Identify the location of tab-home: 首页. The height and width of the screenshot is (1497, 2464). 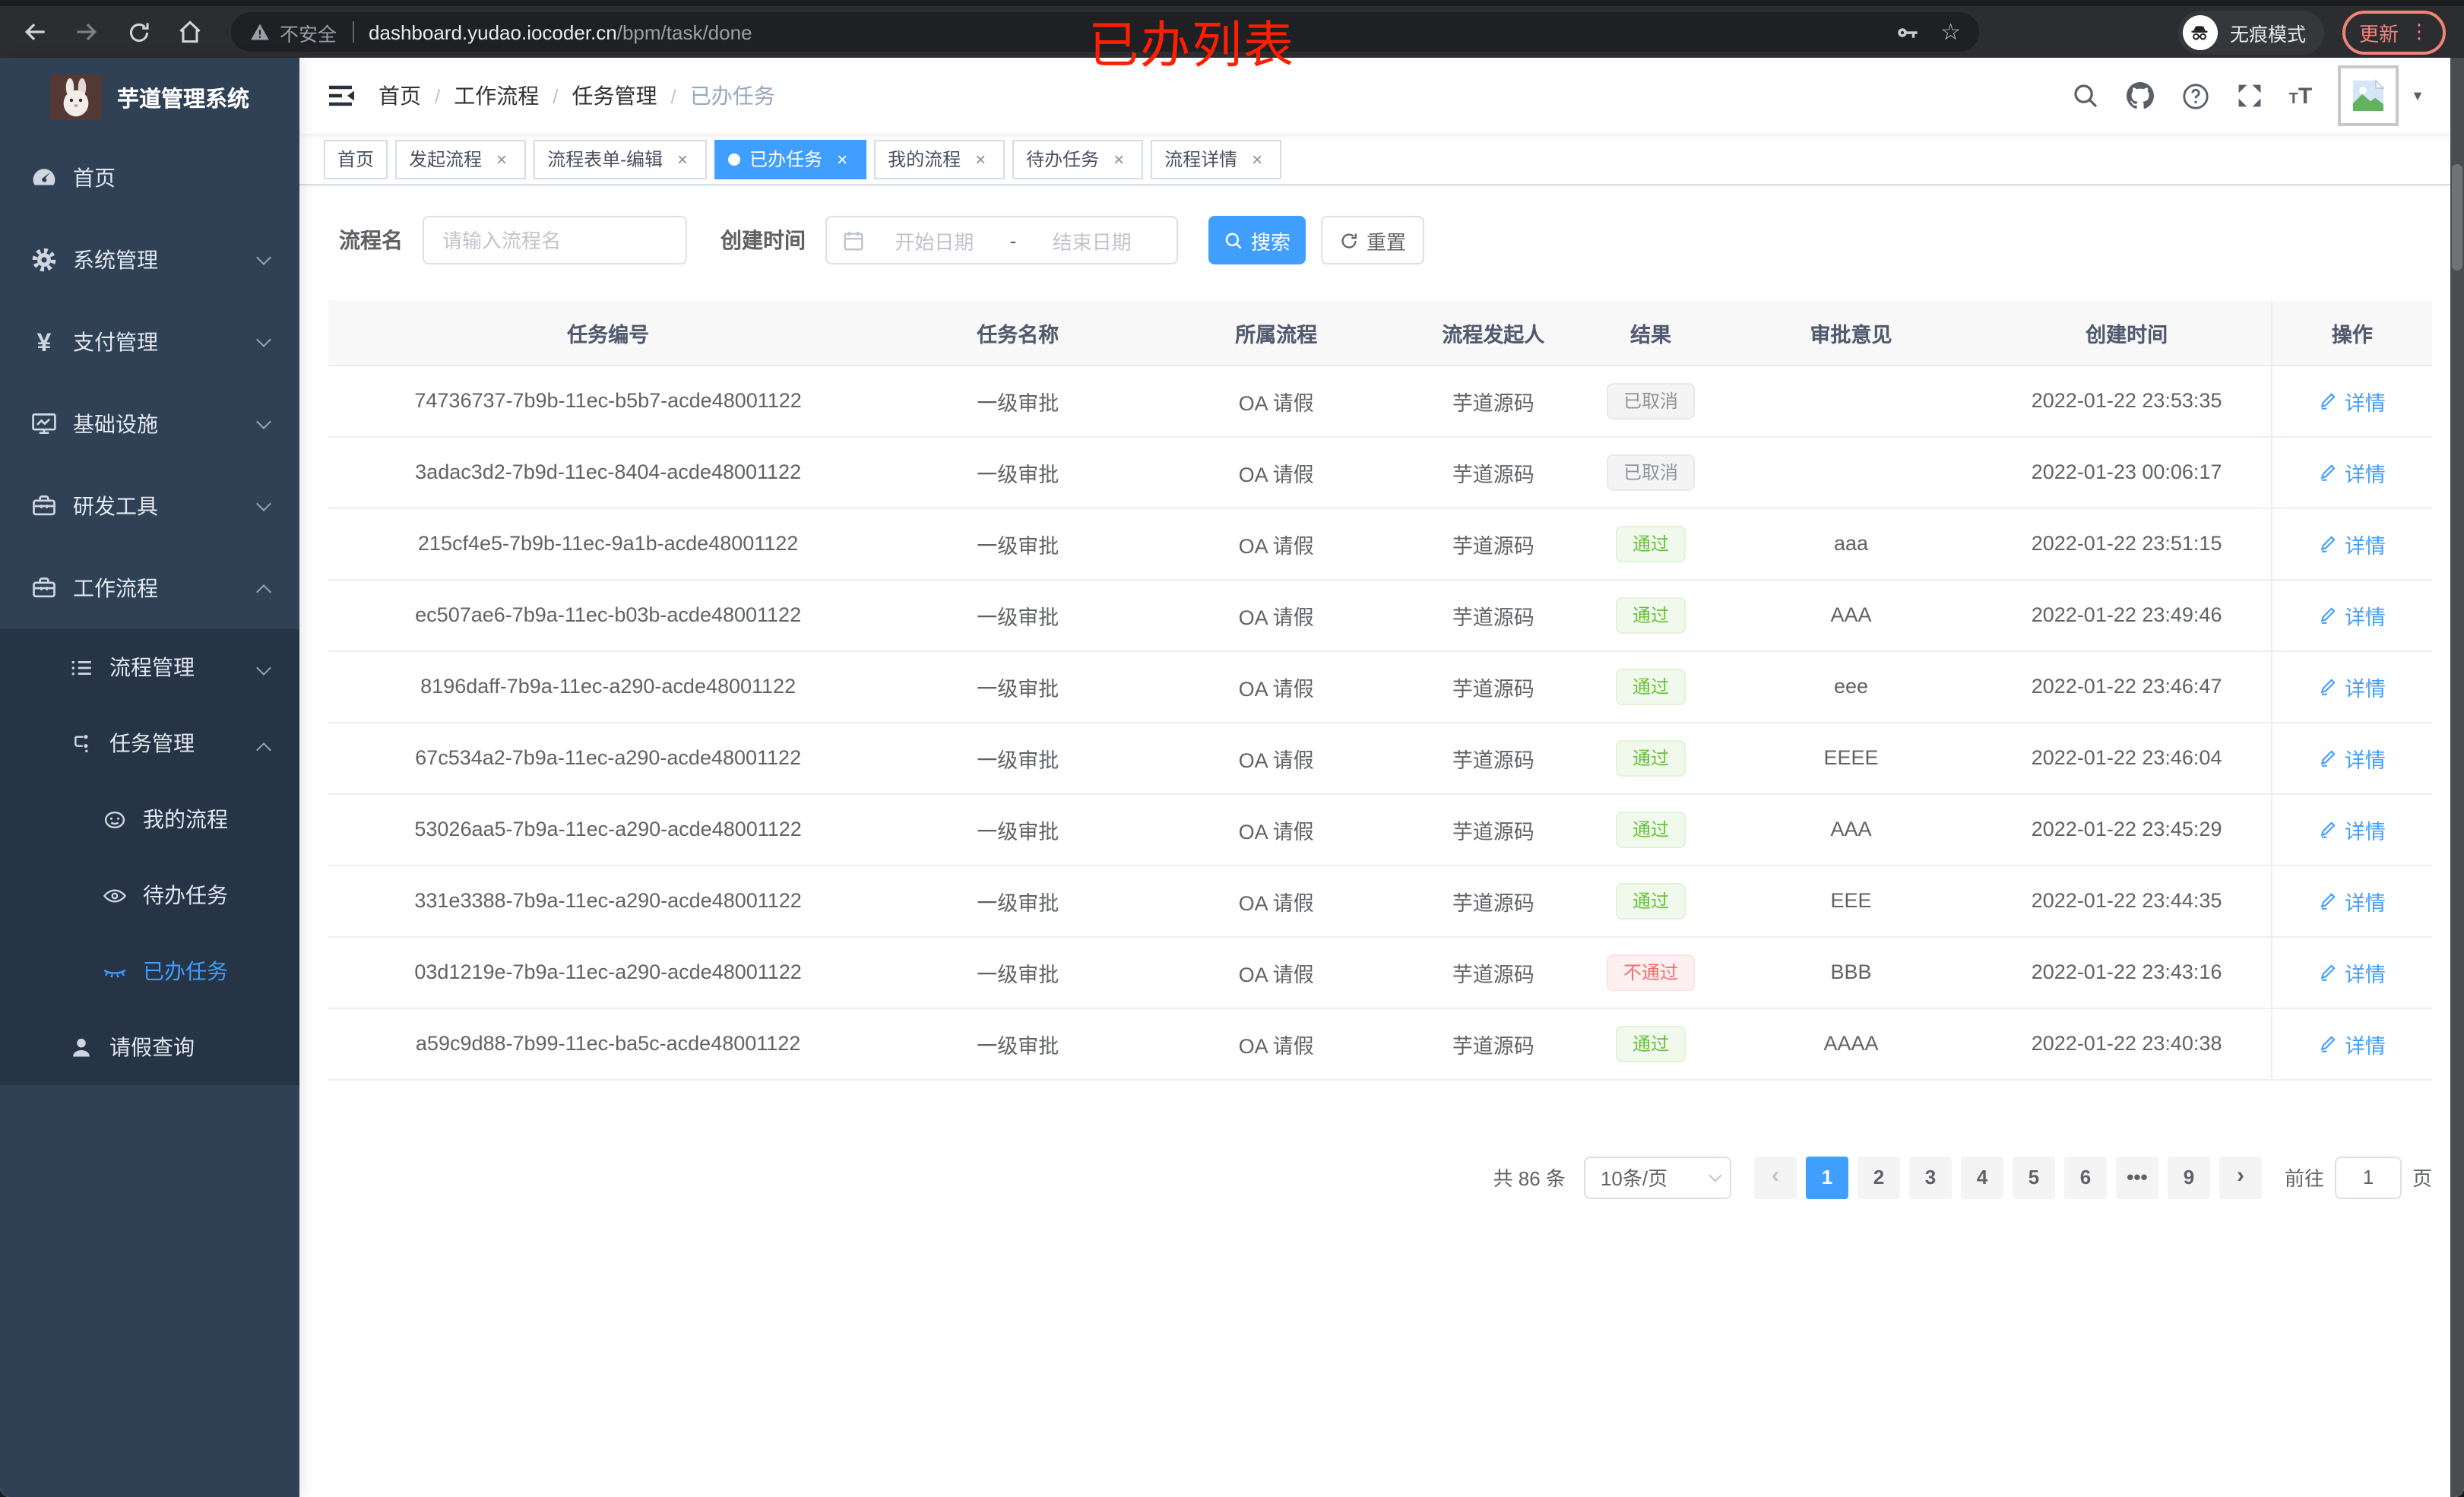
(356, 159).